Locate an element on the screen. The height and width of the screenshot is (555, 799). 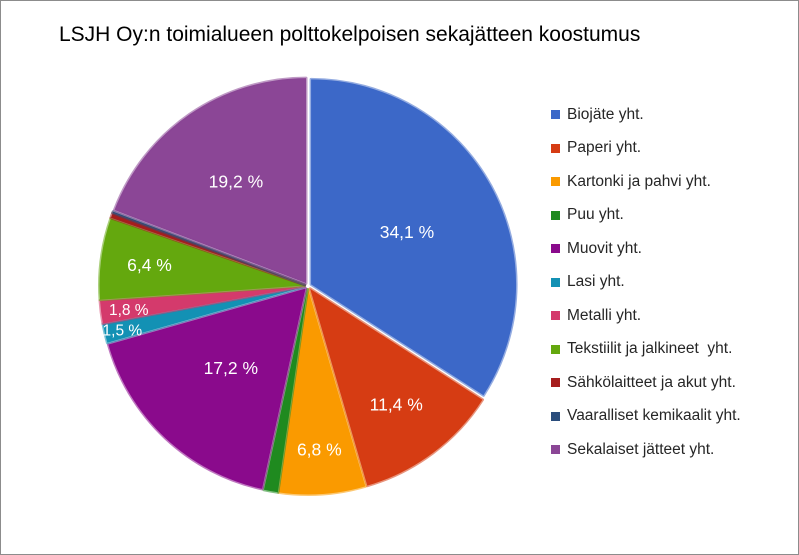
legend-item-puu-yht: Puu yht. is located at coordinates (646, 216).